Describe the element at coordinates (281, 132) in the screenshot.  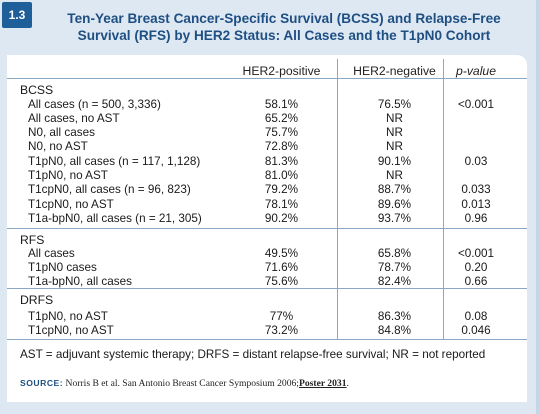
I see `her2-positive-cell: 75.7%` at that location.